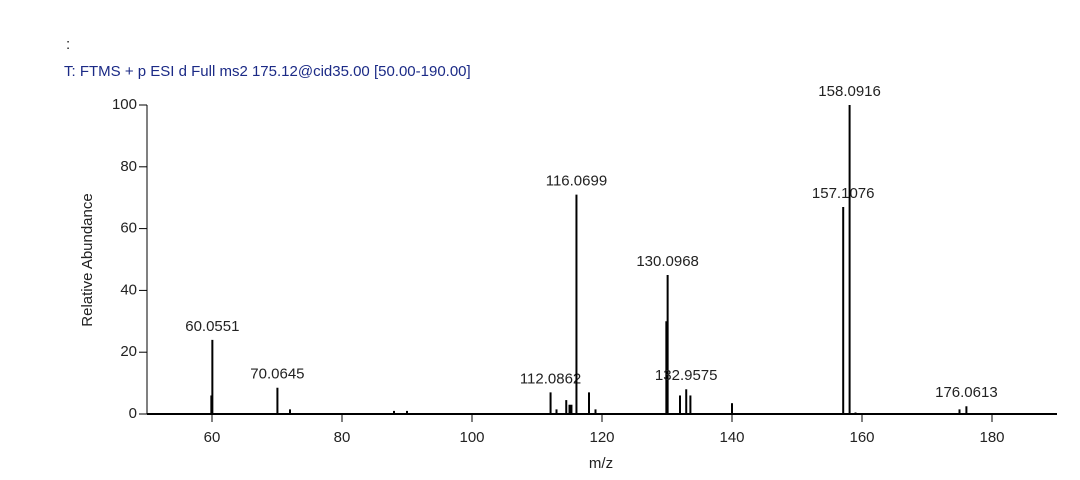 The height and width of the screenshot is (480, 1080). I want to click on peak-label: 116.0699, so click(576, 181).